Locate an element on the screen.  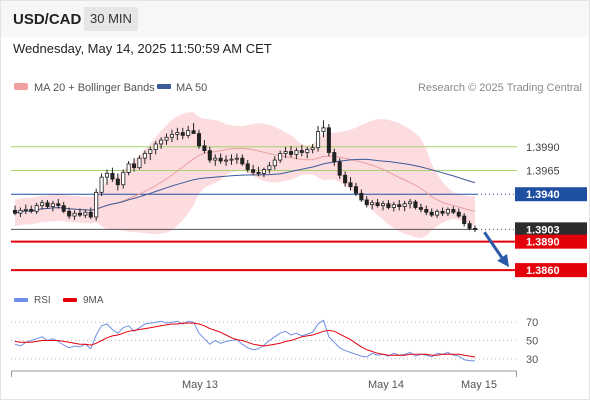
ma50-legend-swatch is located at coordinates (164, 86).